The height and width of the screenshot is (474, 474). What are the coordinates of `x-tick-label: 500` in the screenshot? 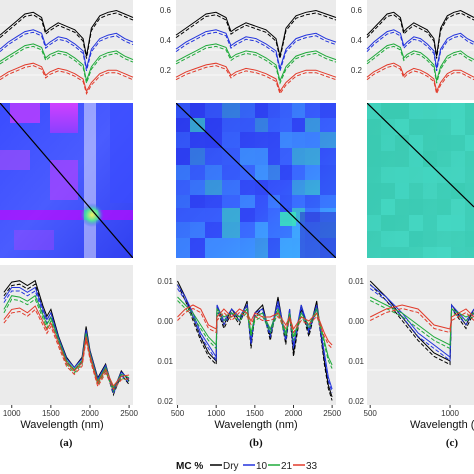 It's located at (178, 413).